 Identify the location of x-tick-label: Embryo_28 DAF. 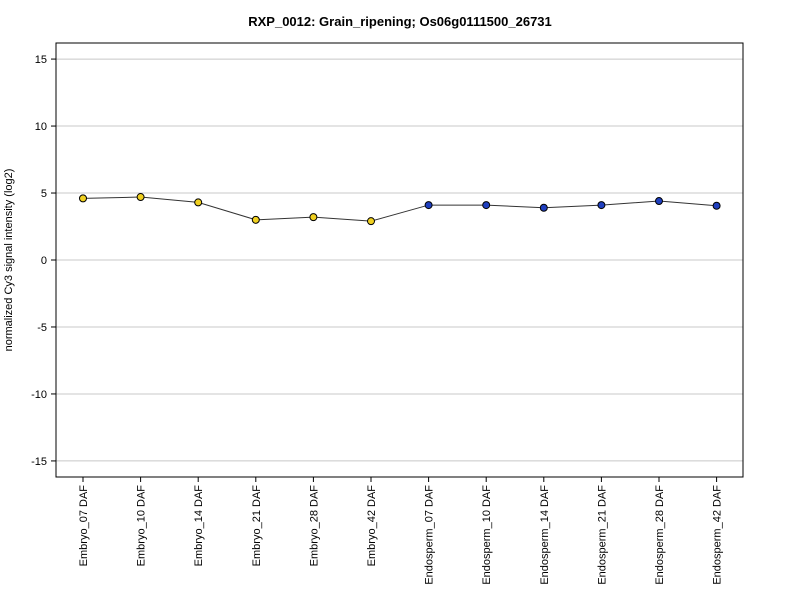
(314, 526).